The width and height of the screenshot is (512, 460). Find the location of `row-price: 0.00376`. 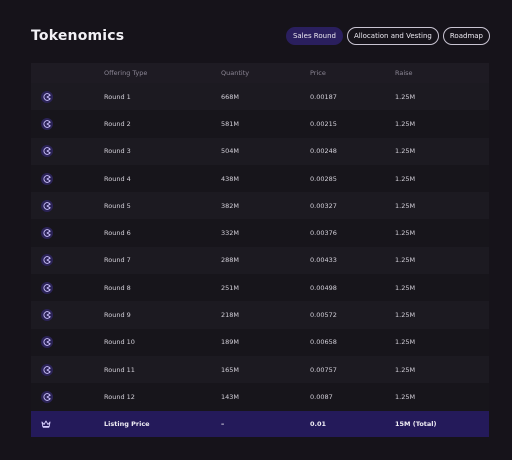

row-price: 0.00376 is located at coordinates (323, 233).